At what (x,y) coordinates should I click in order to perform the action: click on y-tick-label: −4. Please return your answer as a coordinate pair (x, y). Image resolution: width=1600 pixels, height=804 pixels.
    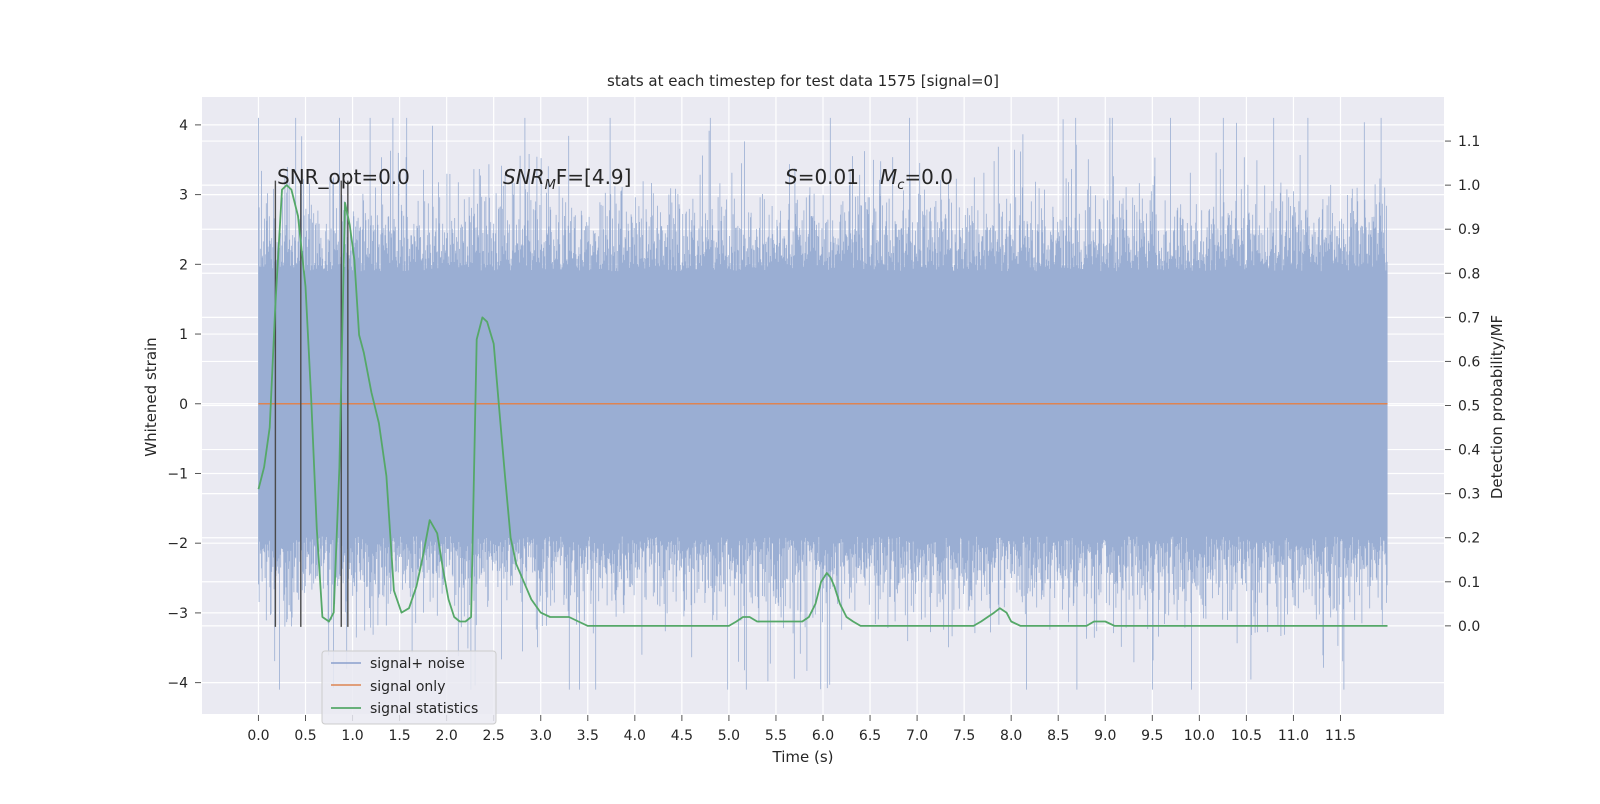
    Looking at the image, I should click on (177, 684).